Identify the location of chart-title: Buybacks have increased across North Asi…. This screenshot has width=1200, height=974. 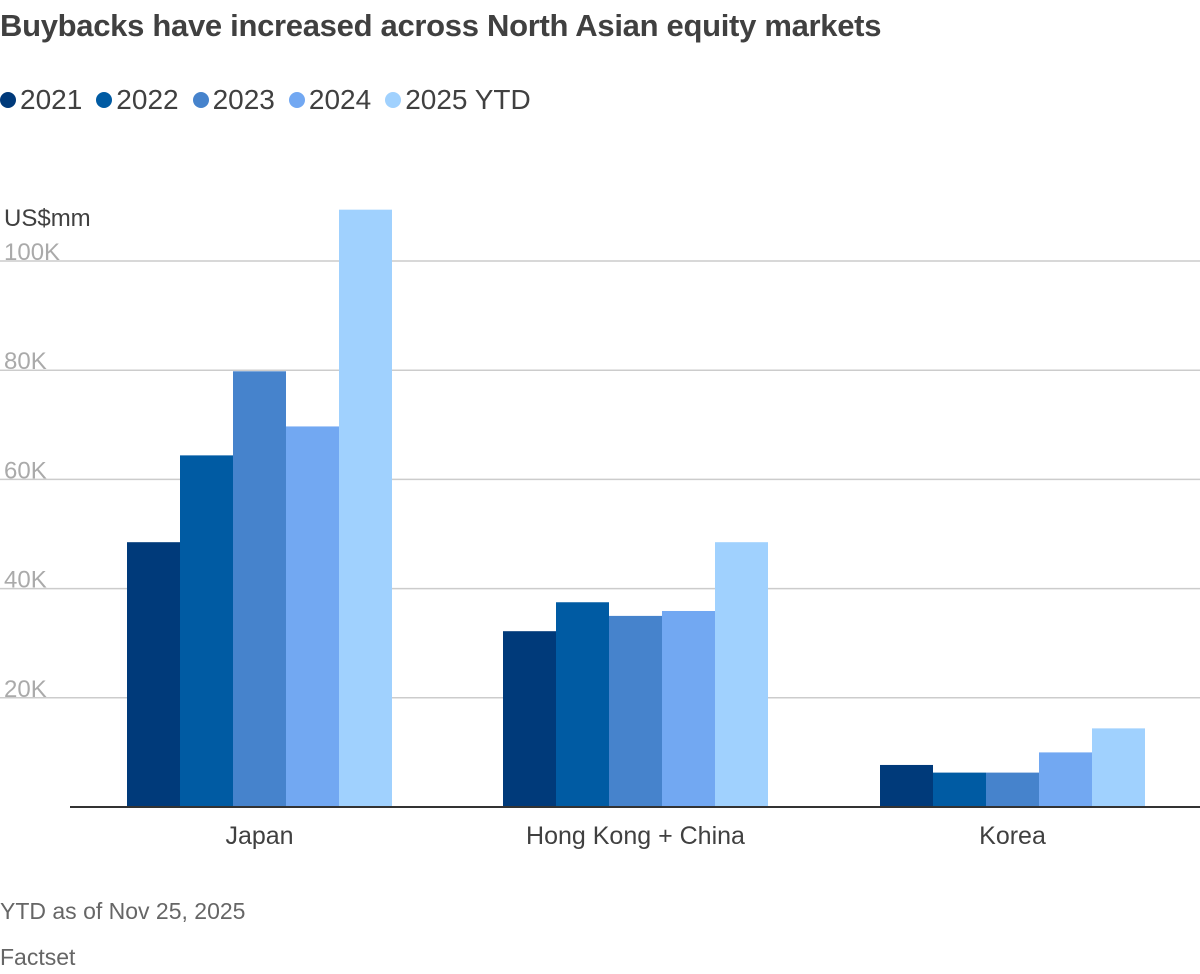
(441, 25).